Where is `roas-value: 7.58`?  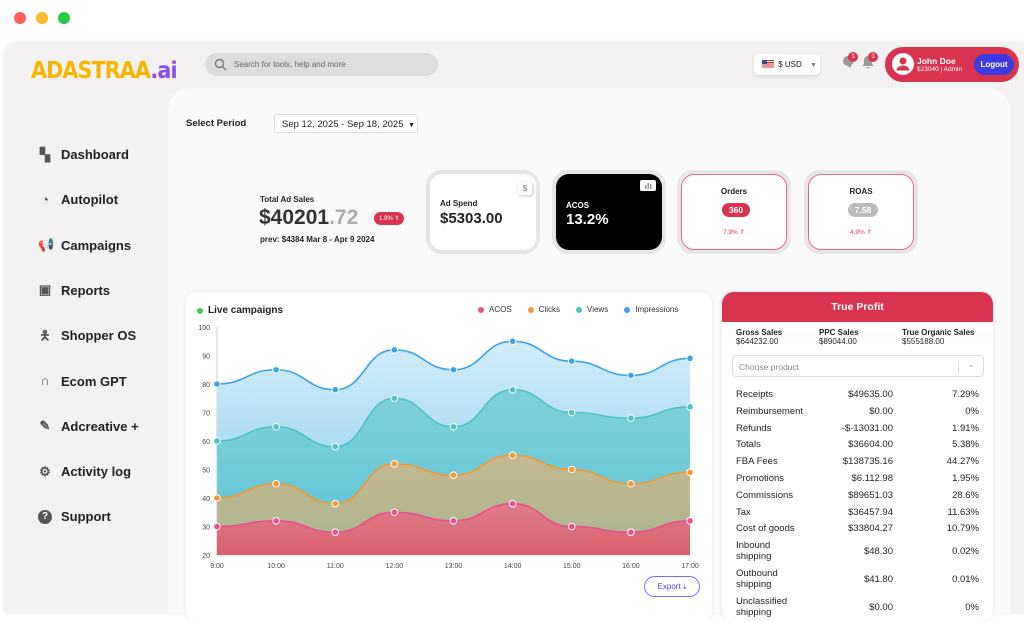
roas-value: 7.58 is located at coordinates (863, 210).